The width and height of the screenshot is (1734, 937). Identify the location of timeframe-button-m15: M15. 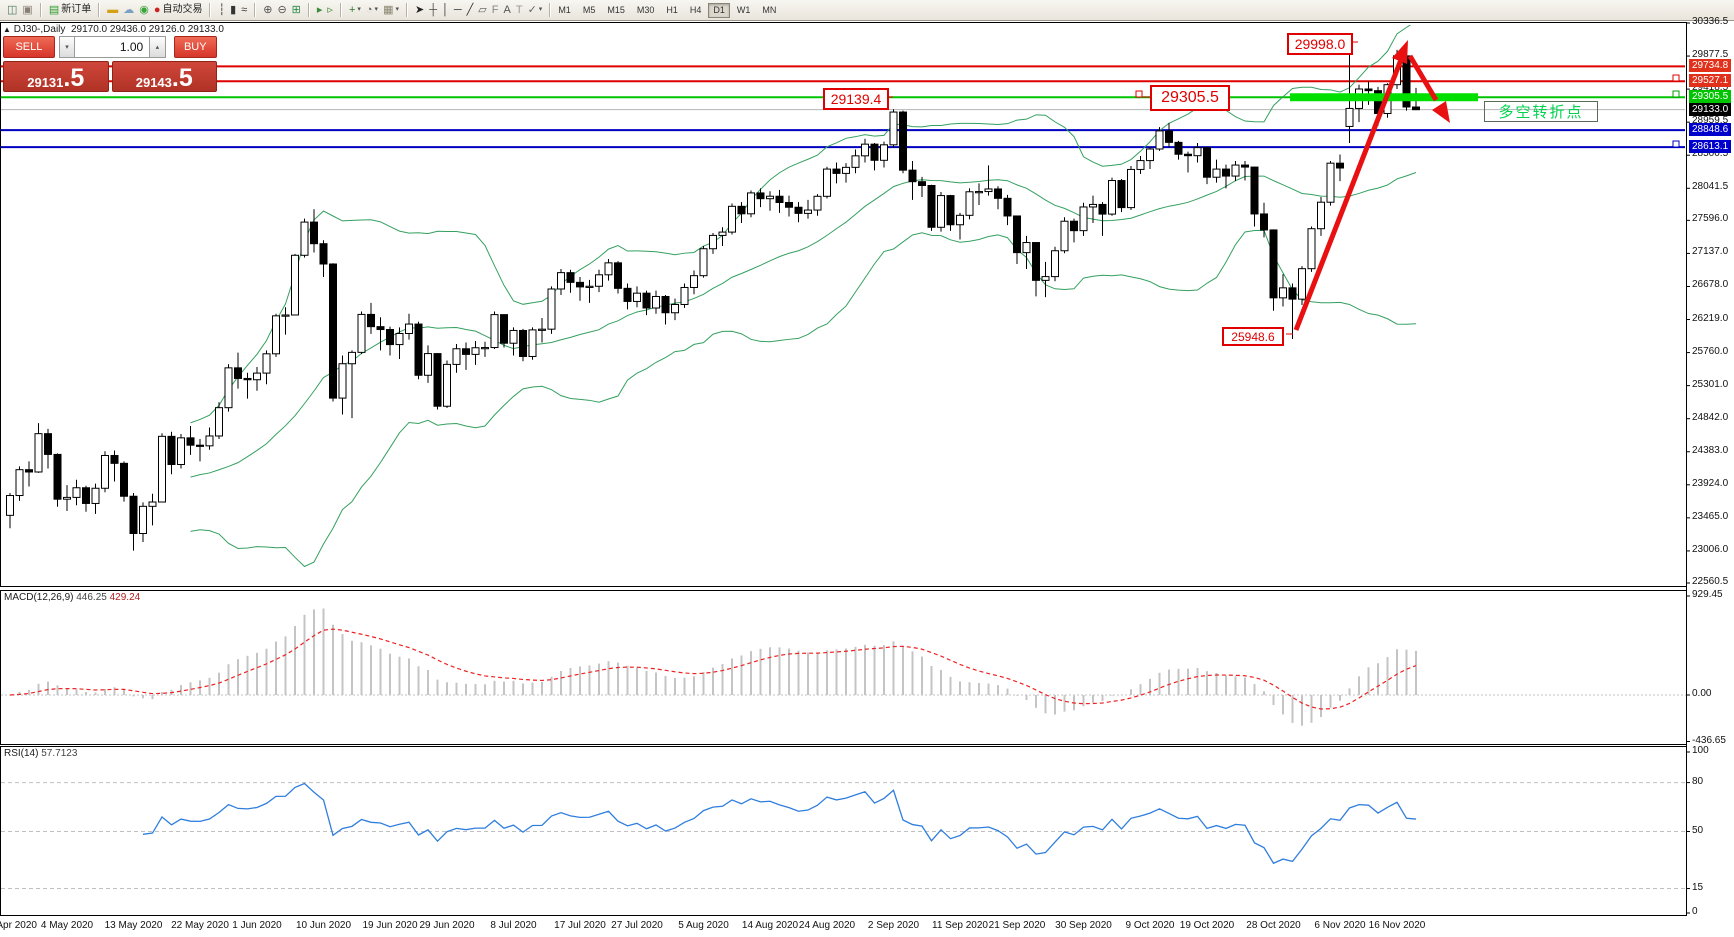
(616, 9).